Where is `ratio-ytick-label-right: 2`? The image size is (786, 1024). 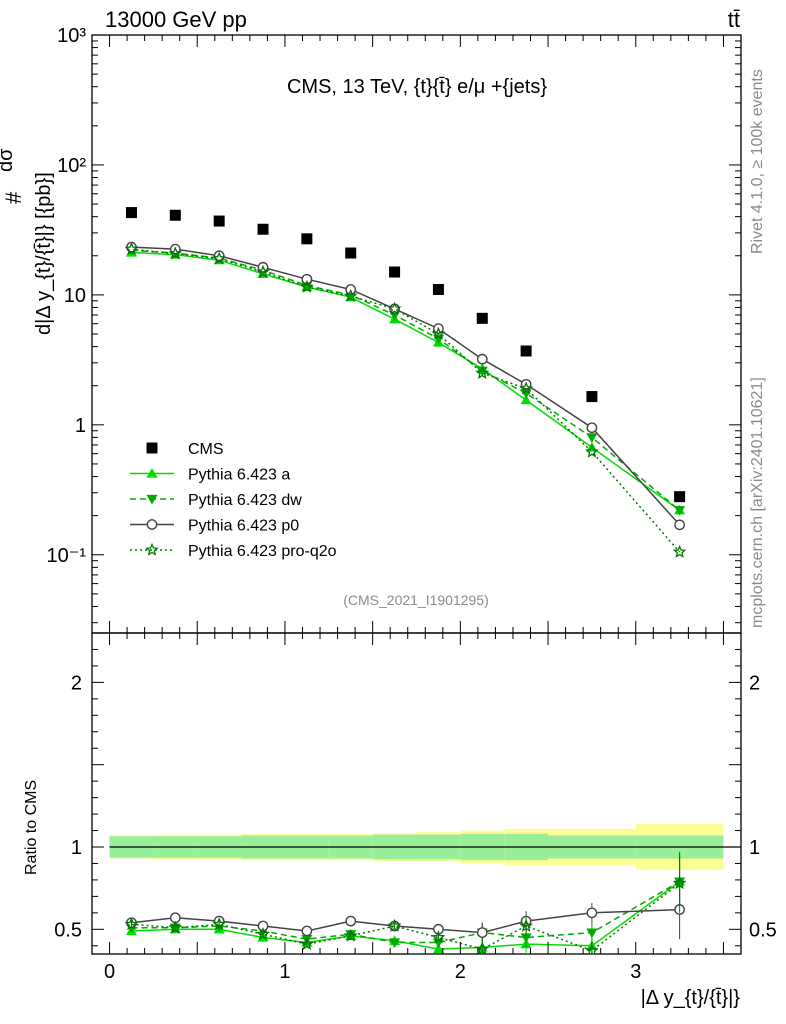 ratio-ytick-label-right: 2 is located at coordinates (754, 683).